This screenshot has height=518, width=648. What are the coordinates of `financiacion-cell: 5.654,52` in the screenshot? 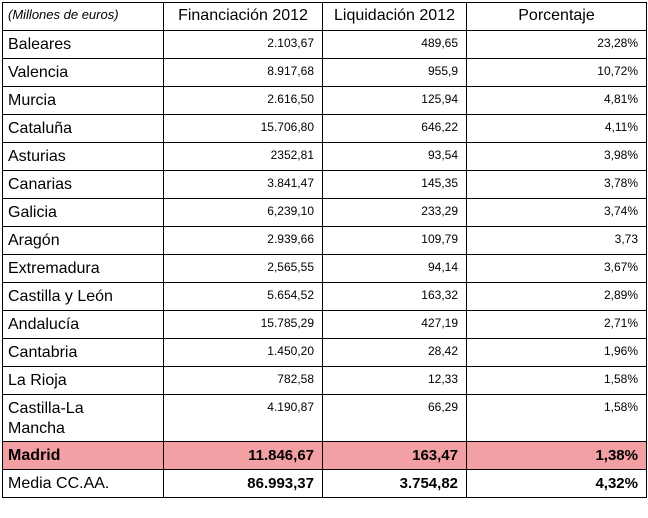 It's located at (243, 296).